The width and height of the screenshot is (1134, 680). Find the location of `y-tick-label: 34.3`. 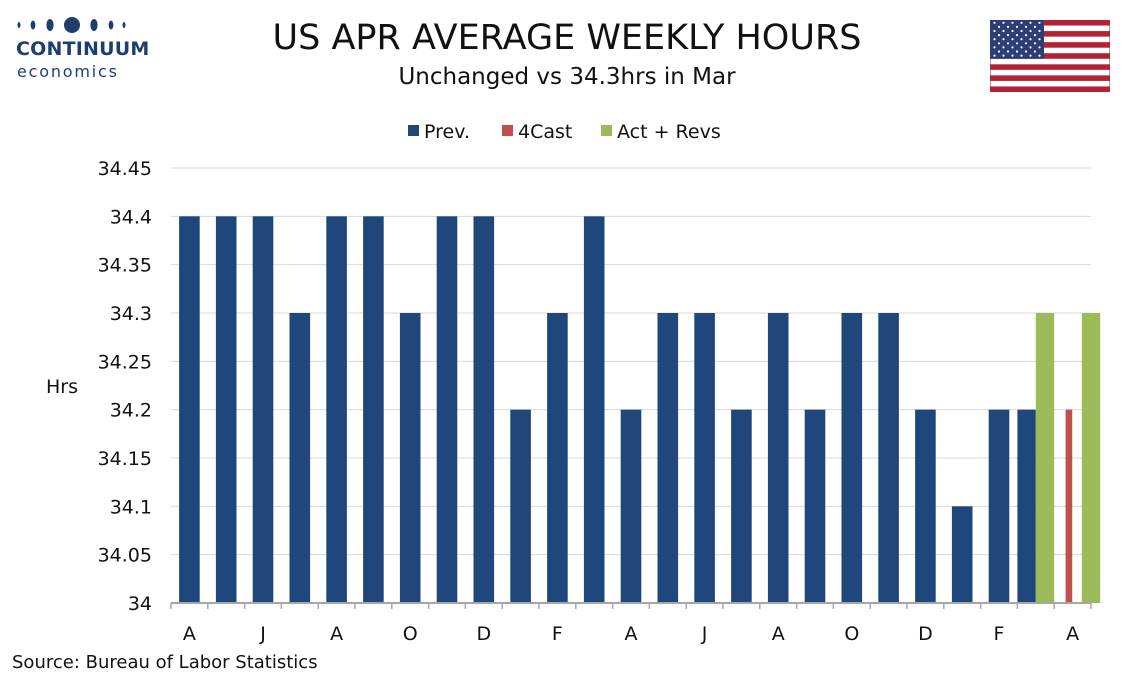

y-tick-label: 34.3 is located at coordinates (131, 314).